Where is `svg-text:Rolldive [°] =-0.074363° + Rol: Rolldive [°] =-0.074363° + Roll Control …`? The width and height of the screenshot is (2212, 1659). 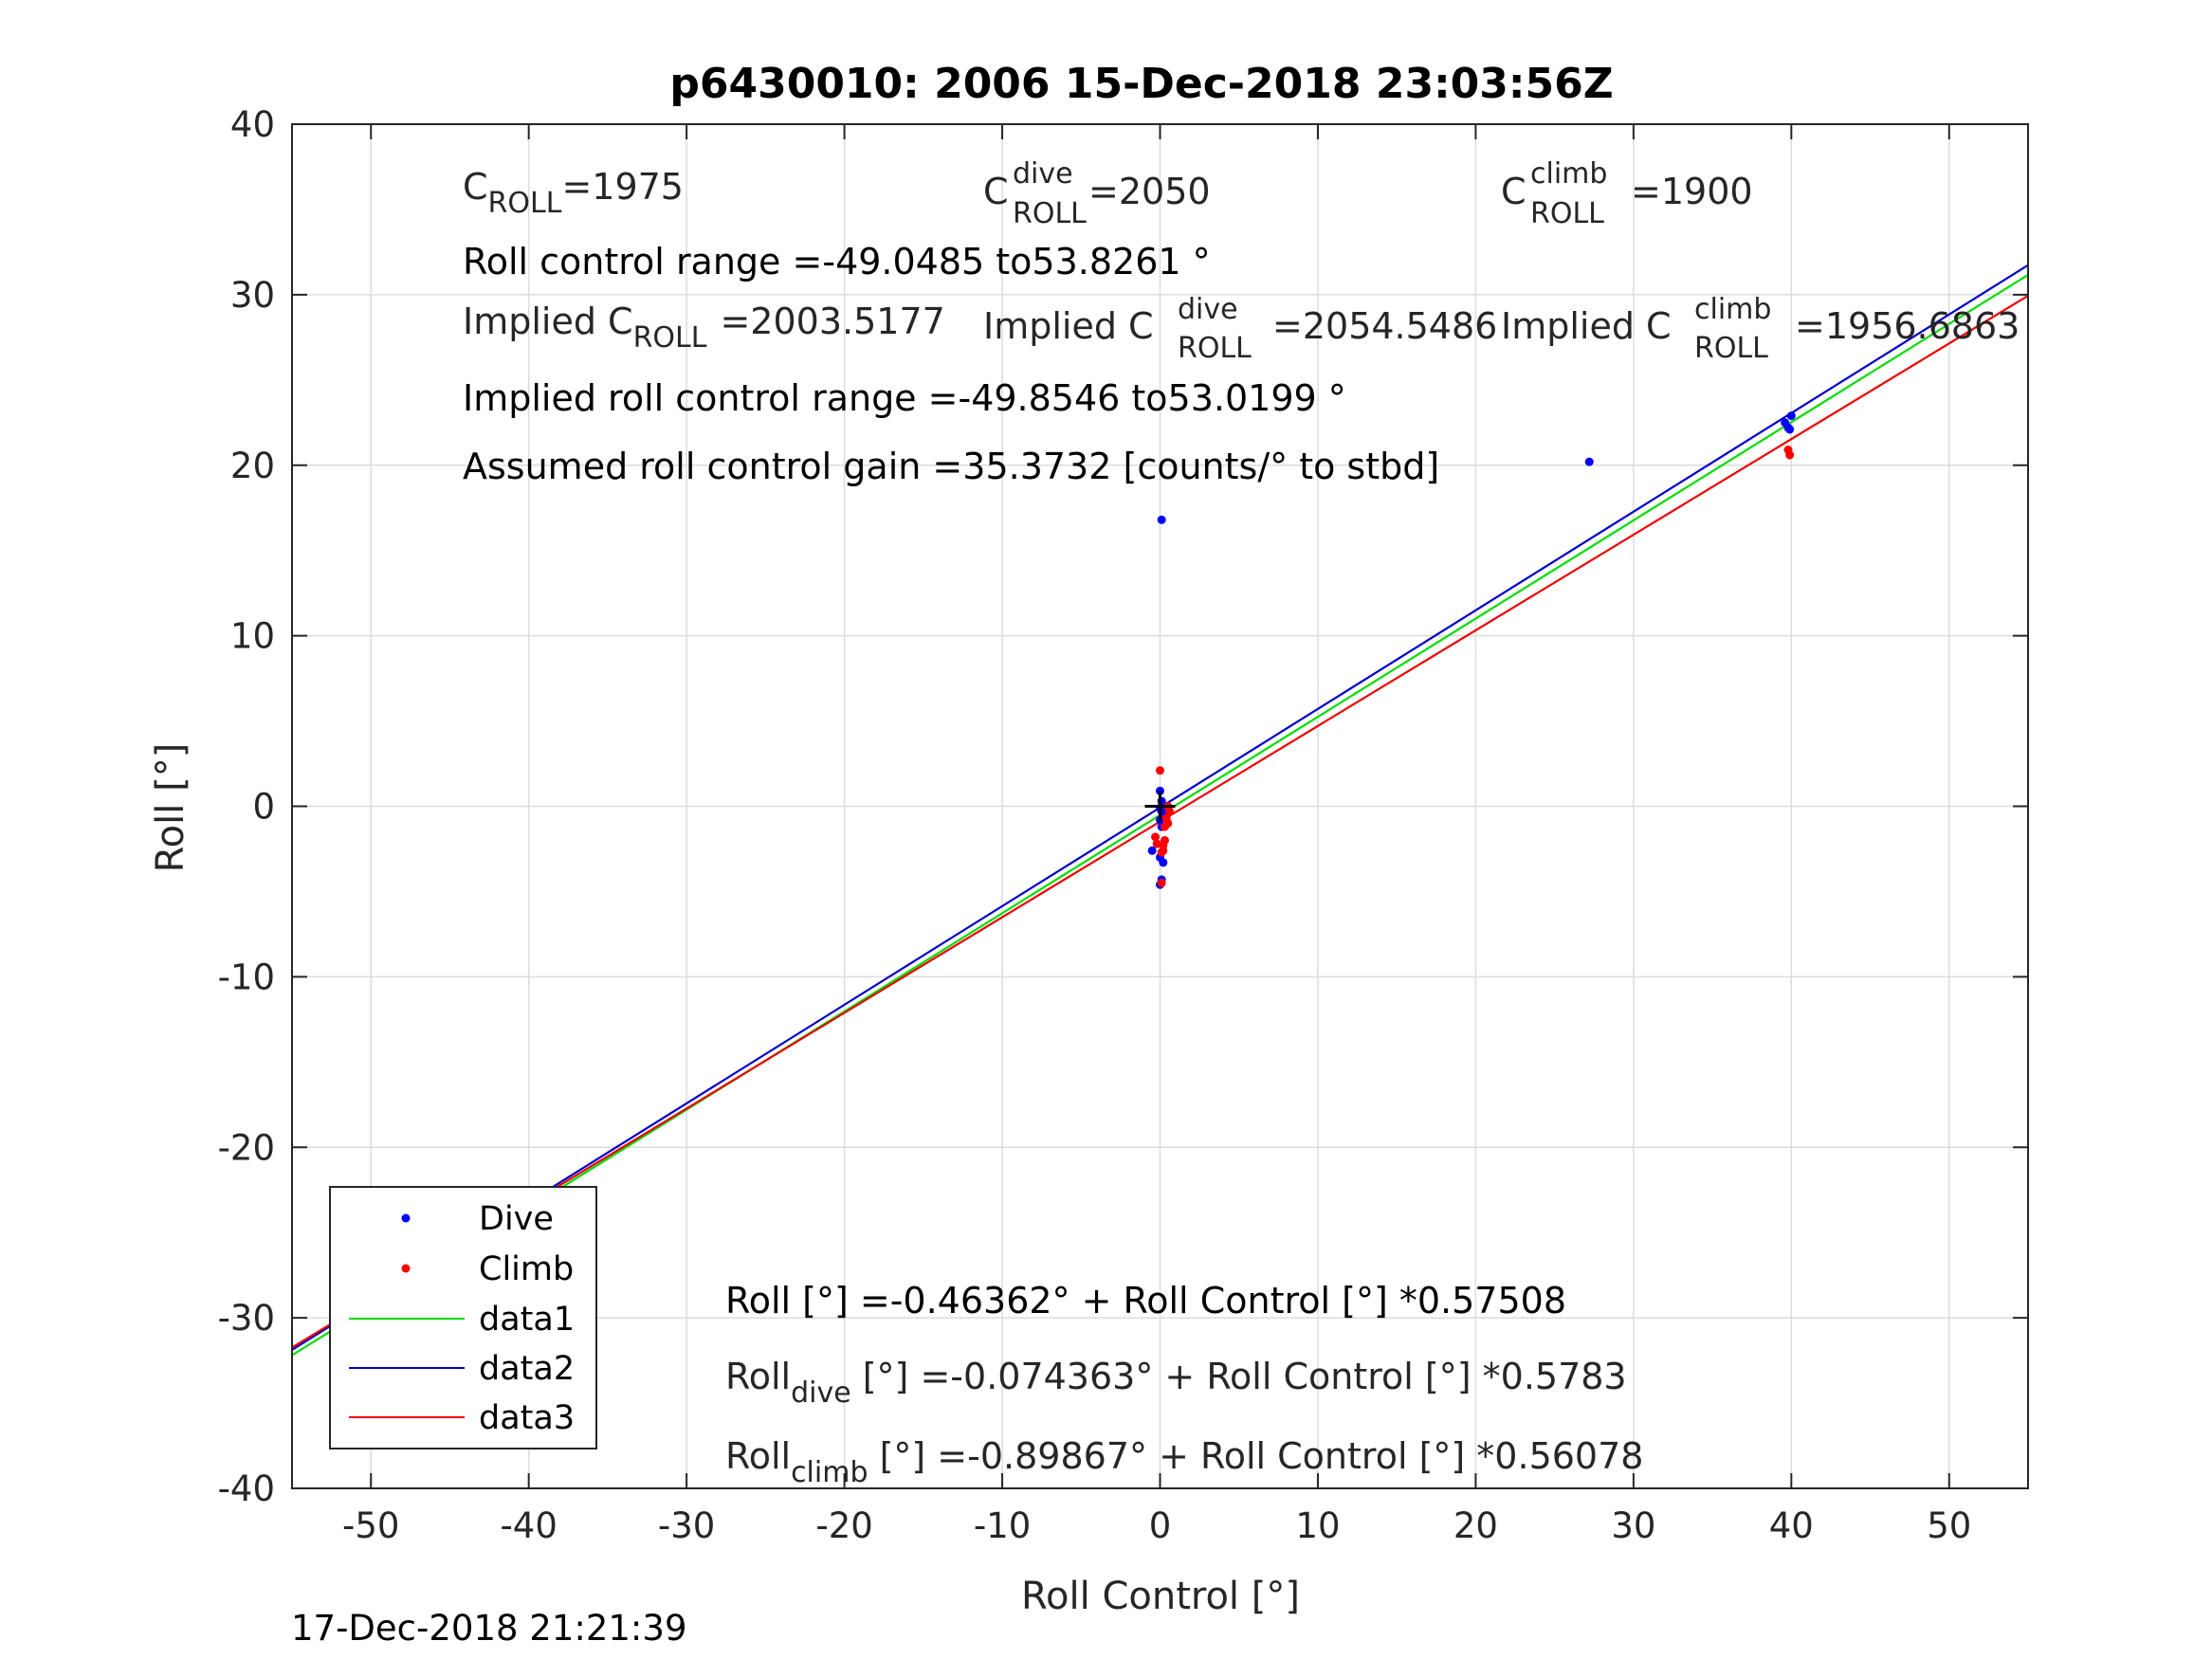
svg-text:Rolldive [°] =-0.074363° + Rol: Rolldive [°] =-0.074363° + Roll Control … is located at coordinates (1176, 1383).